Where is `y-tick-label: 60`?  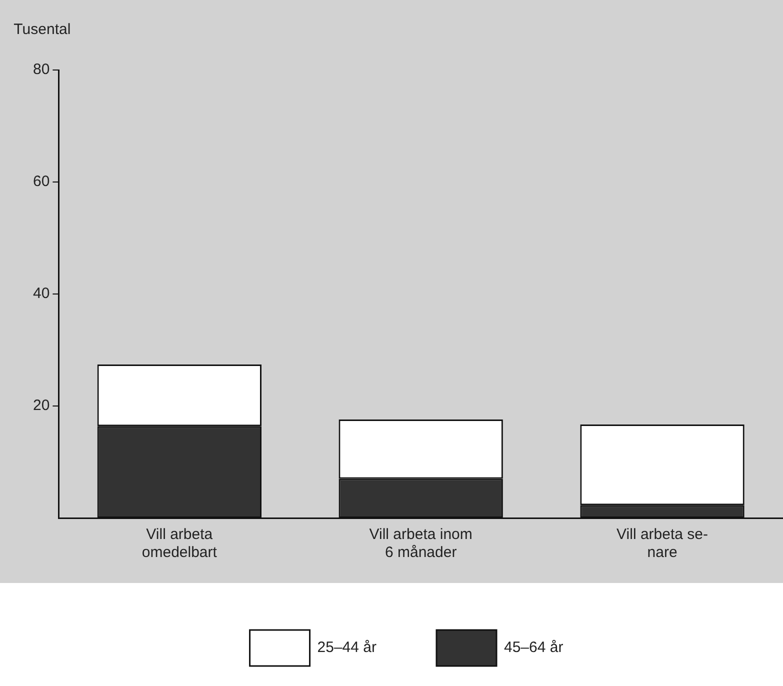 y-tick-label: 60 is located at coordinates (41, 181).